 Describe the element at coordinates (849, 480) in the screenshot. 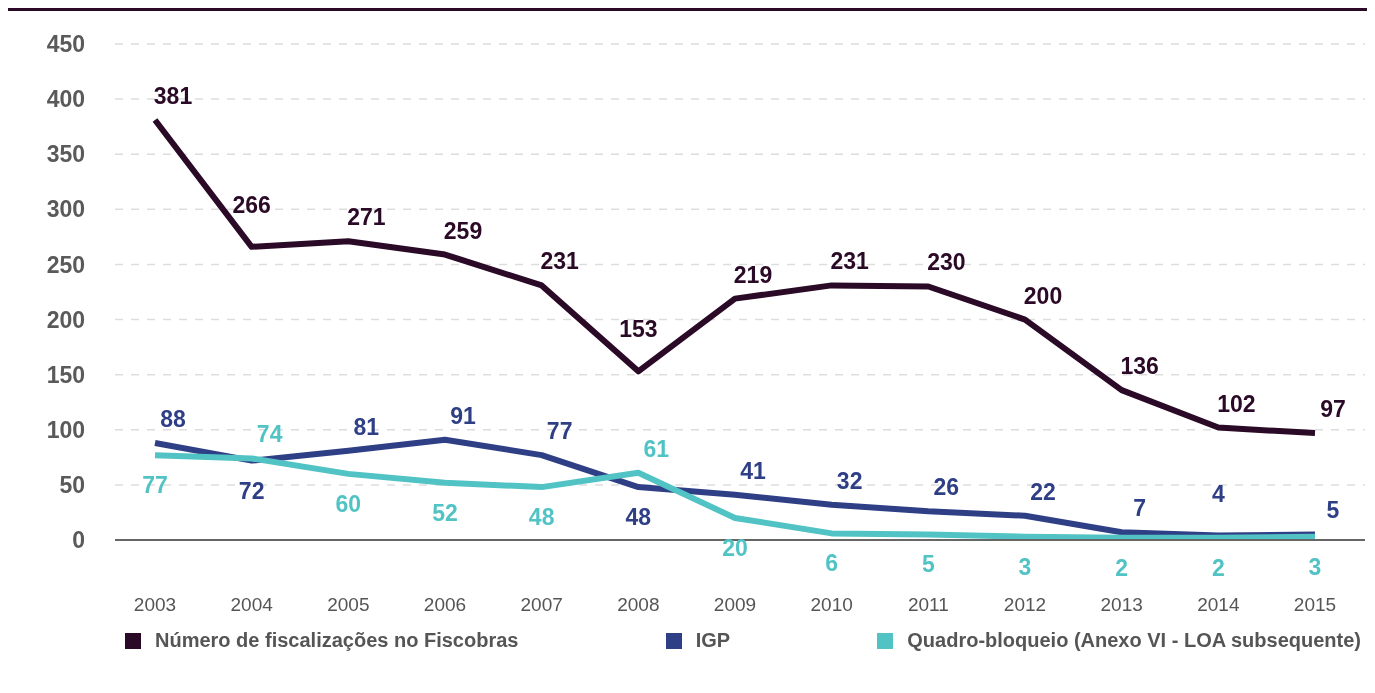

I see `data-label: 32` at that location.